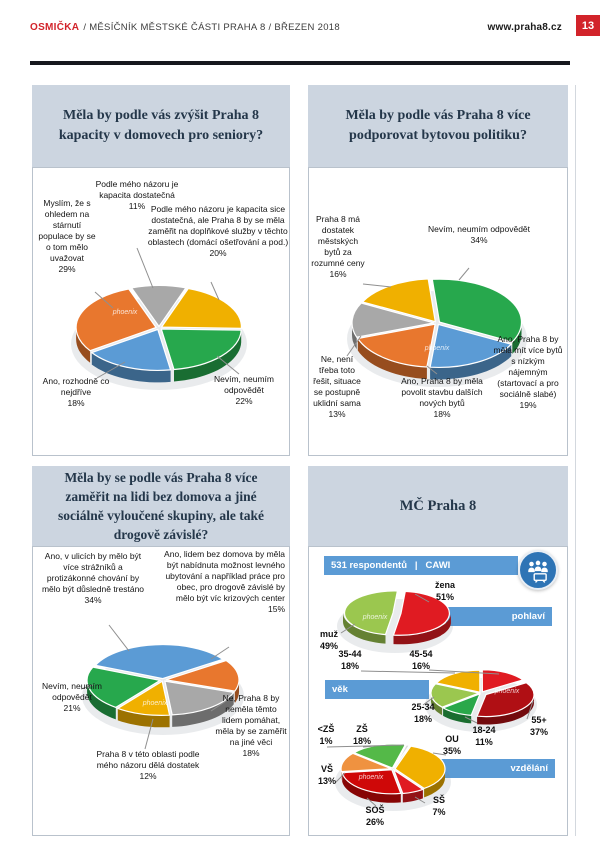 Image resolution: width=600 pixels, height=849 pixels. I want to click on slice-label-text: SOŠ, so click(375, 810).